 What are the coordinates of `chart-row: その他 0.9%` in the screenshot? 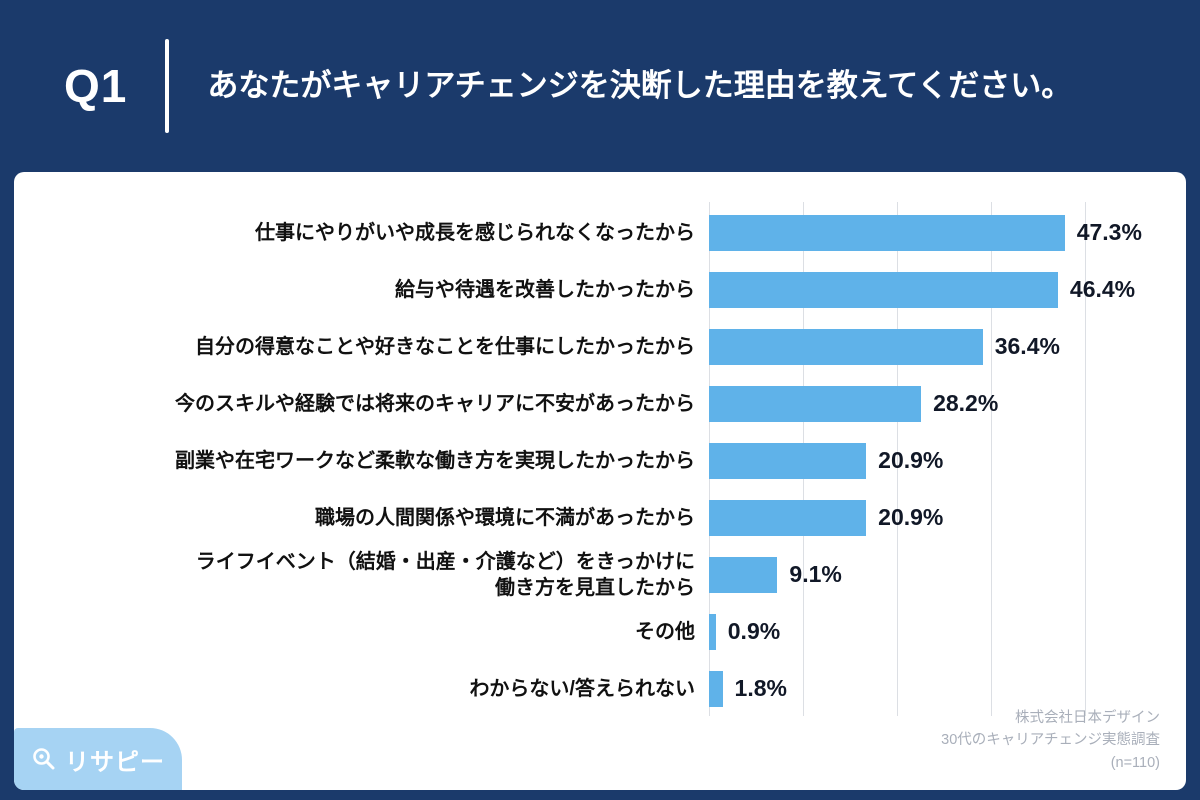 It's located at (610, 631).